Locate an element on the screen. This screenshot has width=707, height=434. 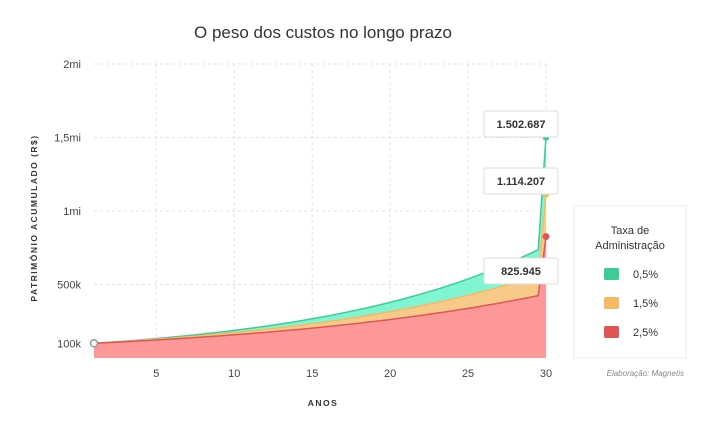
y-tick-label: 1mi is located at coordinates (72, 212).